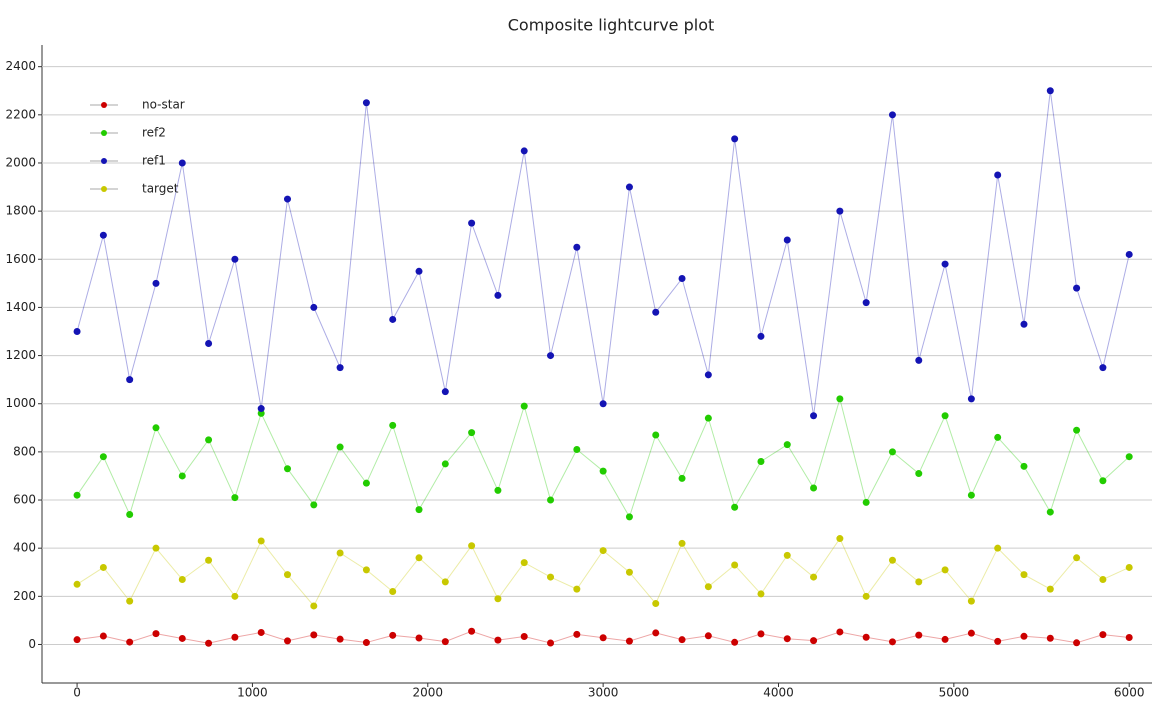  What do you see at coordinates (603, 637) in the screenshot?
I see `series` at bounding box center [603, 637].